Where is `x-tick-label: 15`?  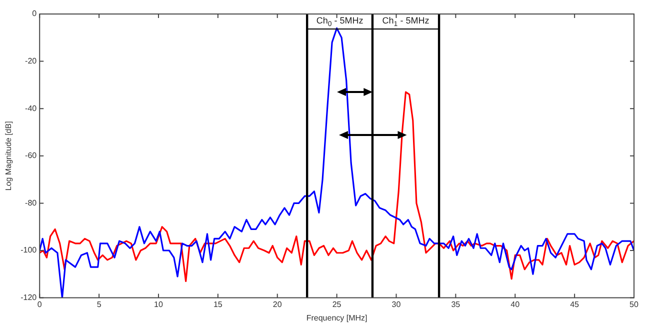 x-tick-label: 15 is located at coordinates (218, 304).